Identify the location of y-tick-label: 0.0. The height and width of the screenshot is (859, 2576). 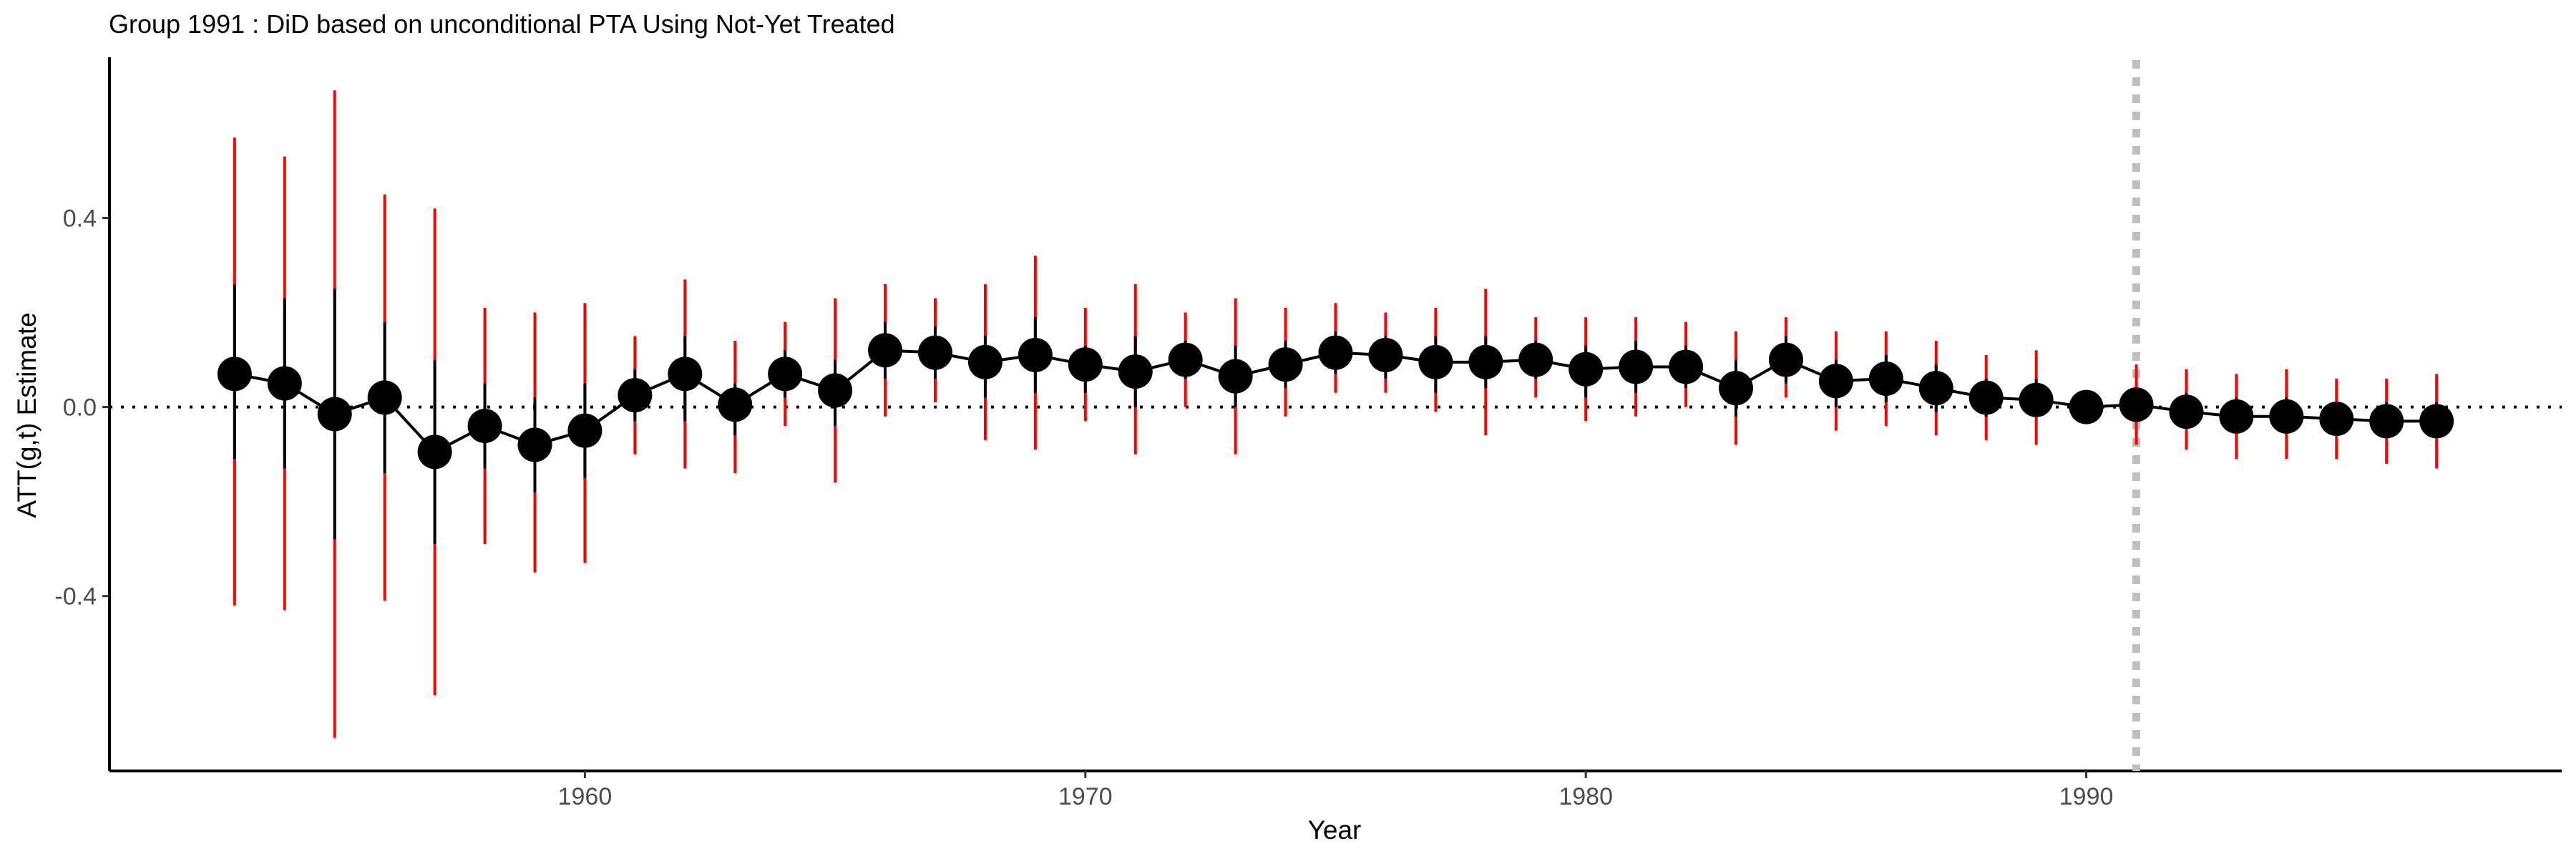
(80, 408).